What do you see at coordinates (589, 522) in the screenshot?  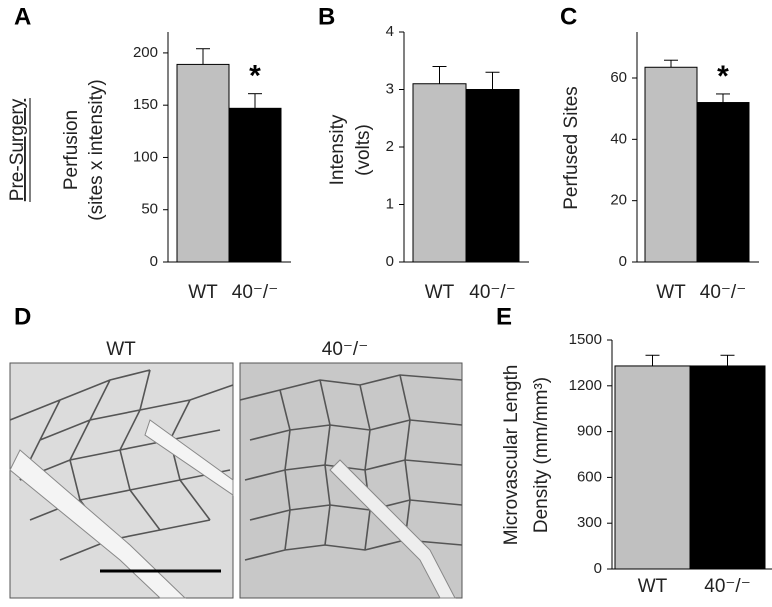 I see `y-tick-label: 300` at bounding box center [589, 522].